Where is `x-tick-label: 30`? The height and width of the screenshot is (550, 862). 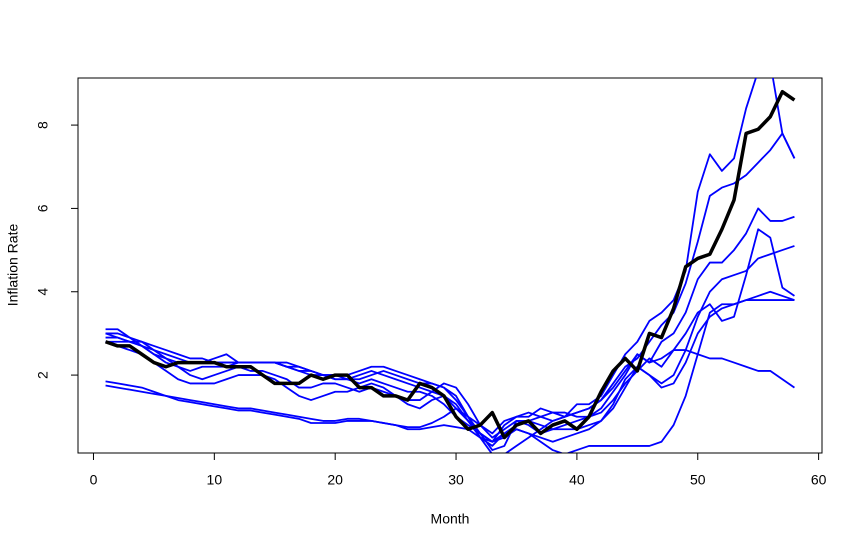
x-tick-label: 30 is located at coordinates (456, 480).